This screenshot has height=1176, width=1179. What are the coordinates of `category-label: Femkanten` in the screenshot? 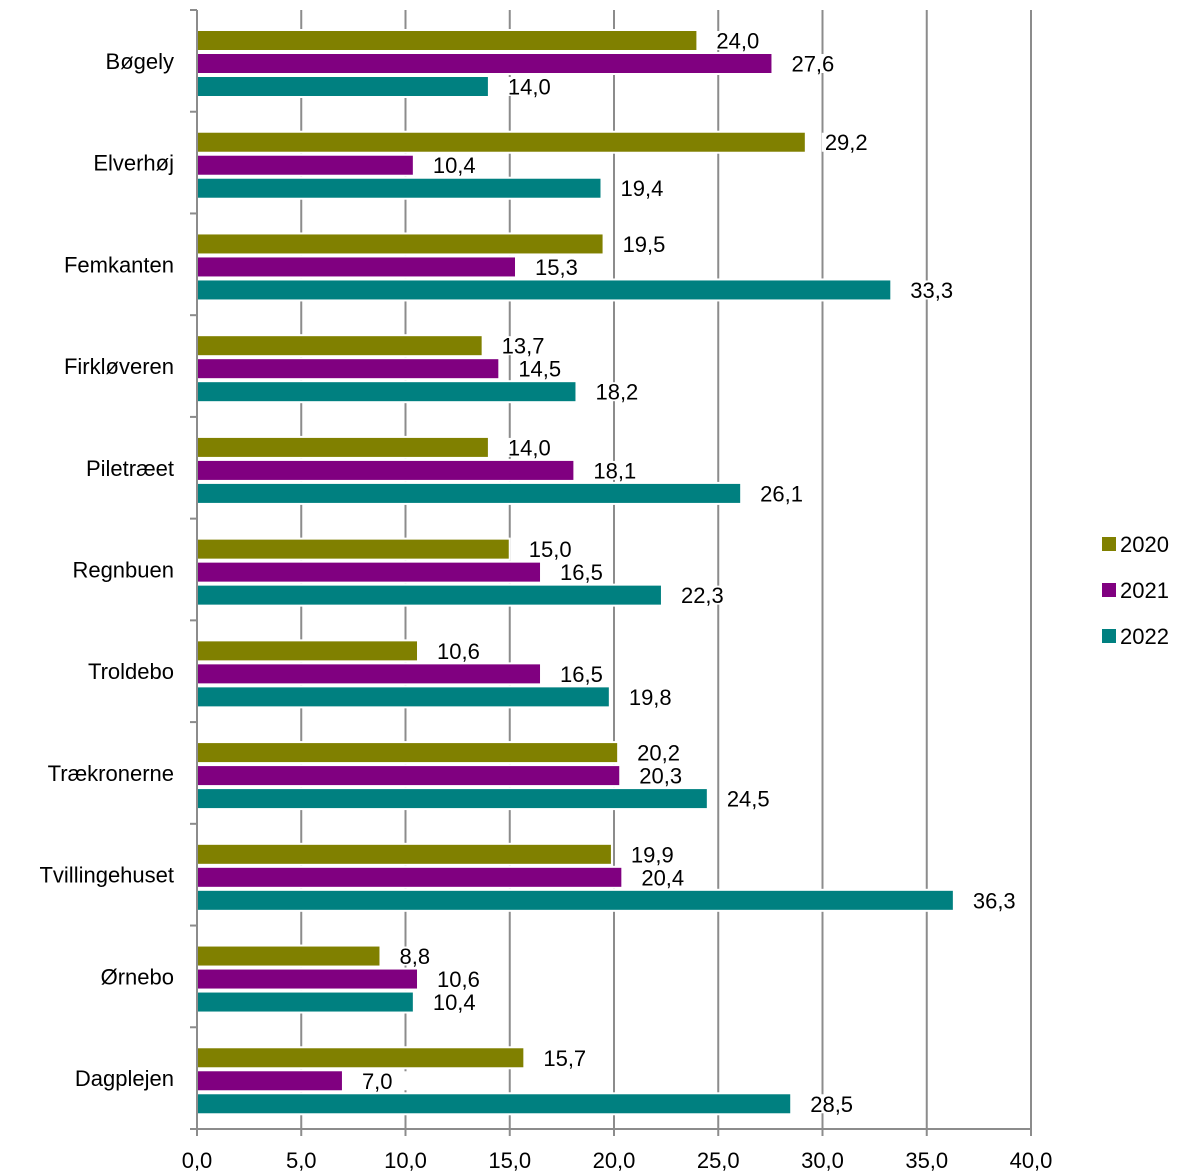 It's located at (119, 264).